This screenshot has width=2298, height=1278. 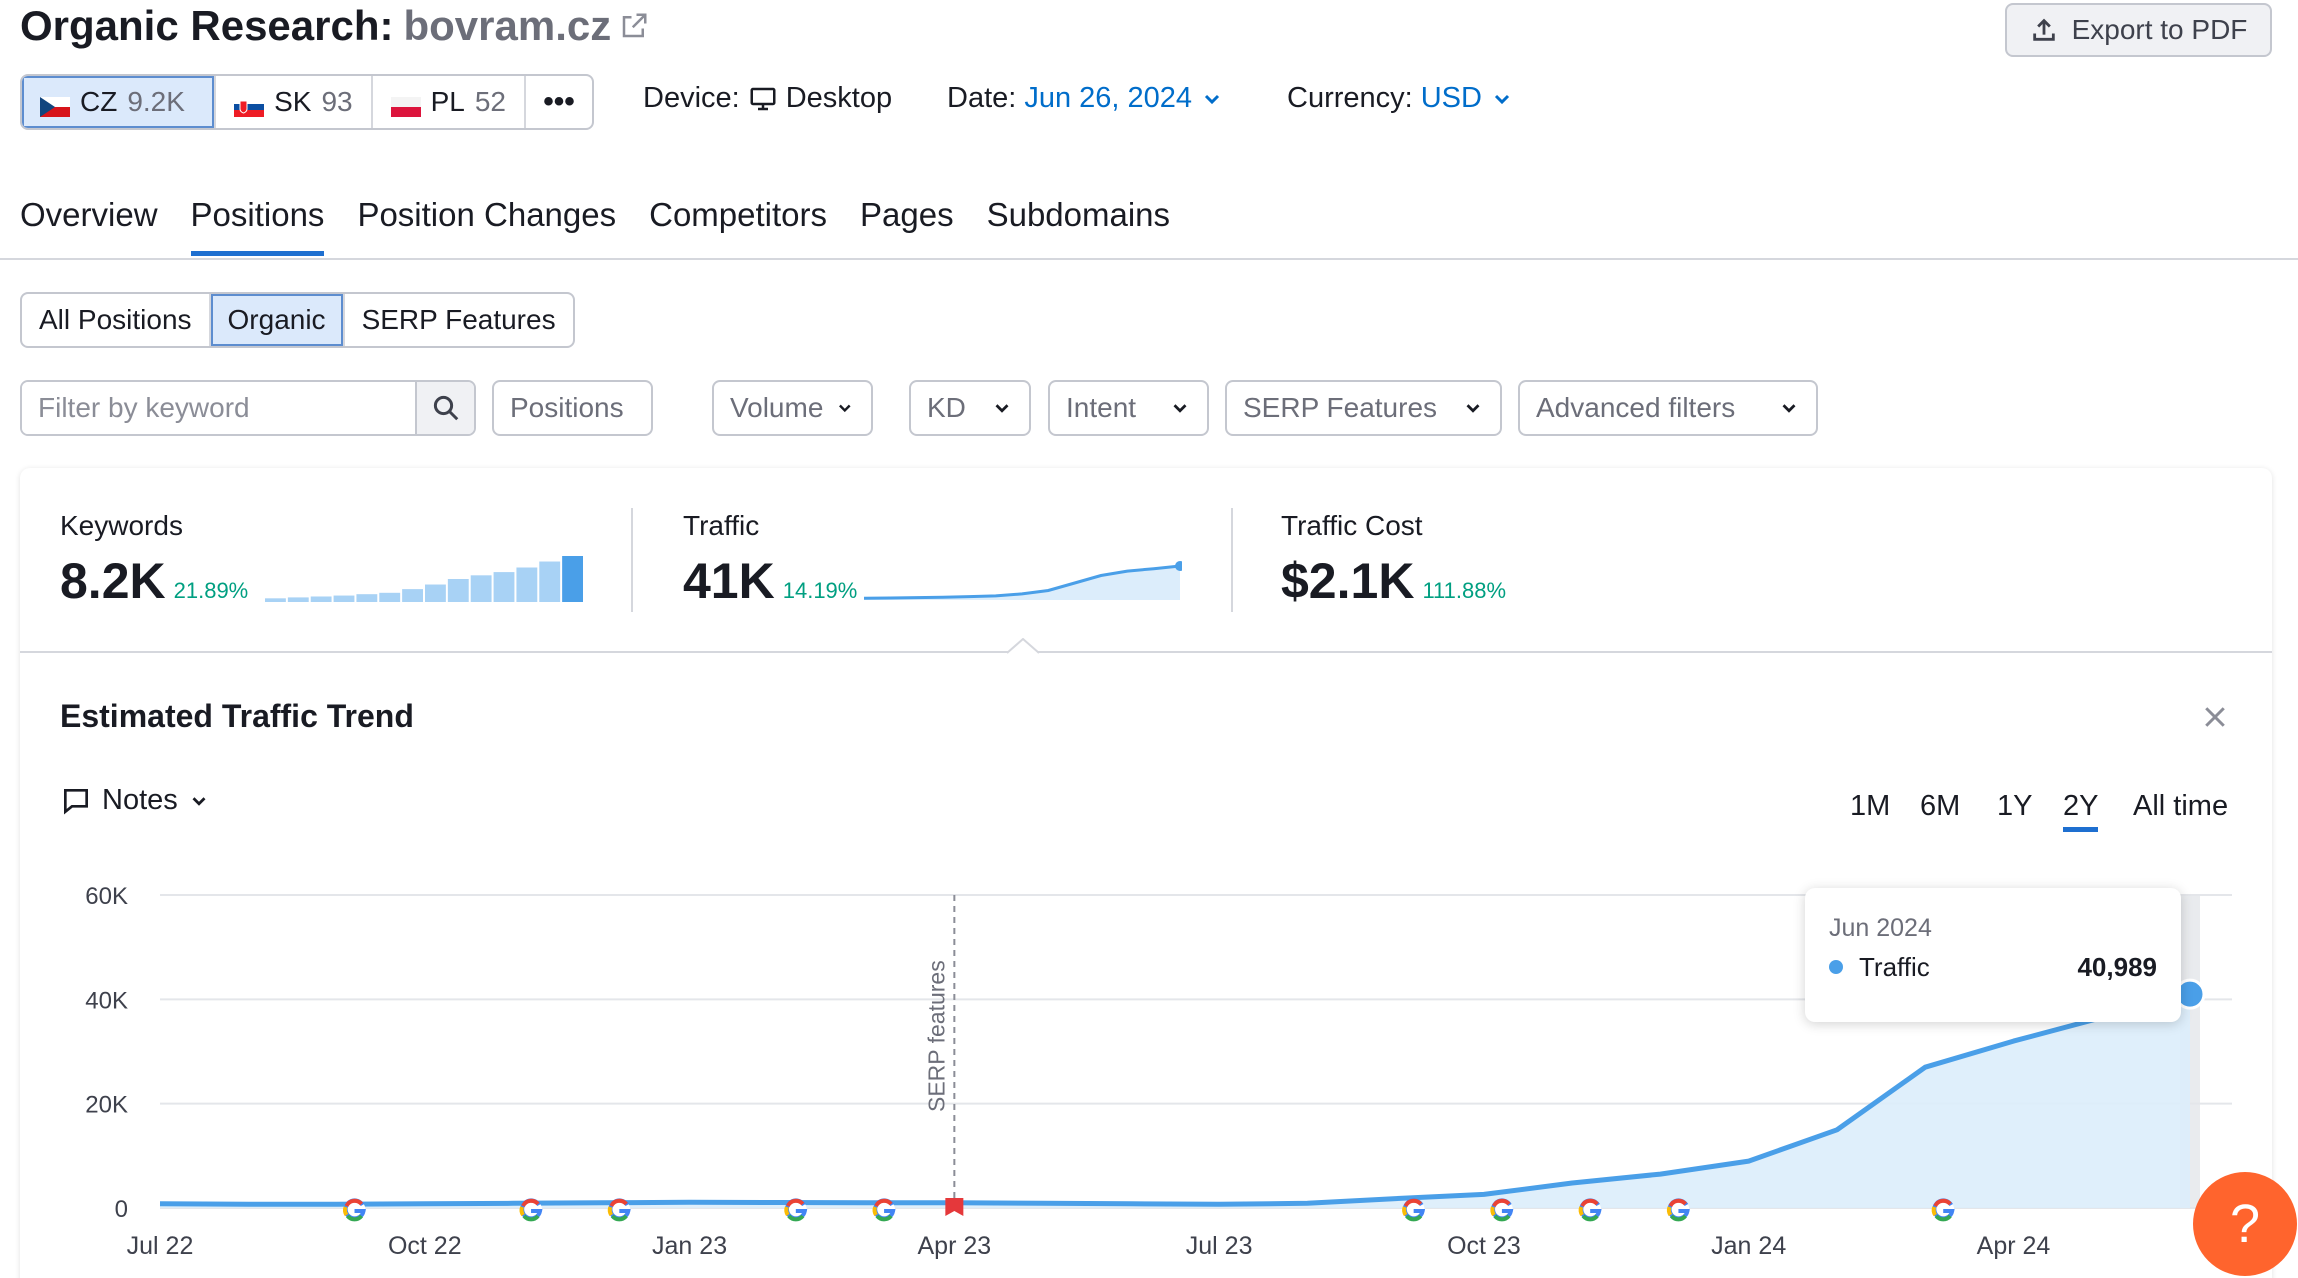 I want to click on notes-dropdown: Notes, so click(x=135, y=800).